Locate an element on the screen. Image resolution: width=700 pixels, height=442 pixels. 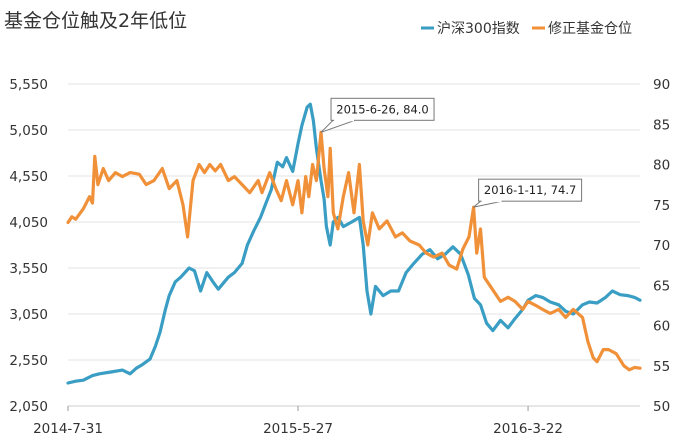
x-tick-label: 2016-3-22 is located at coordinates (528, 429).